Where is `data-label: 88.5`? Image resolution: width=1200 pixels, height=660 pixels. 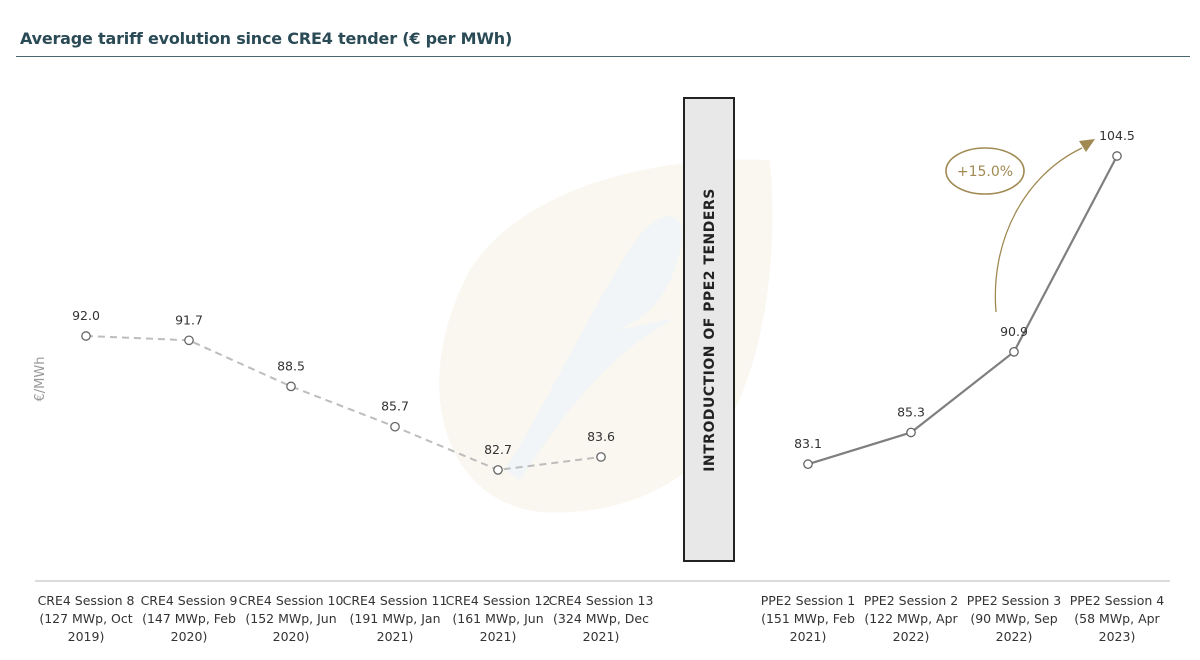
data-label: 88.5 is located at coordinates (291, 365).